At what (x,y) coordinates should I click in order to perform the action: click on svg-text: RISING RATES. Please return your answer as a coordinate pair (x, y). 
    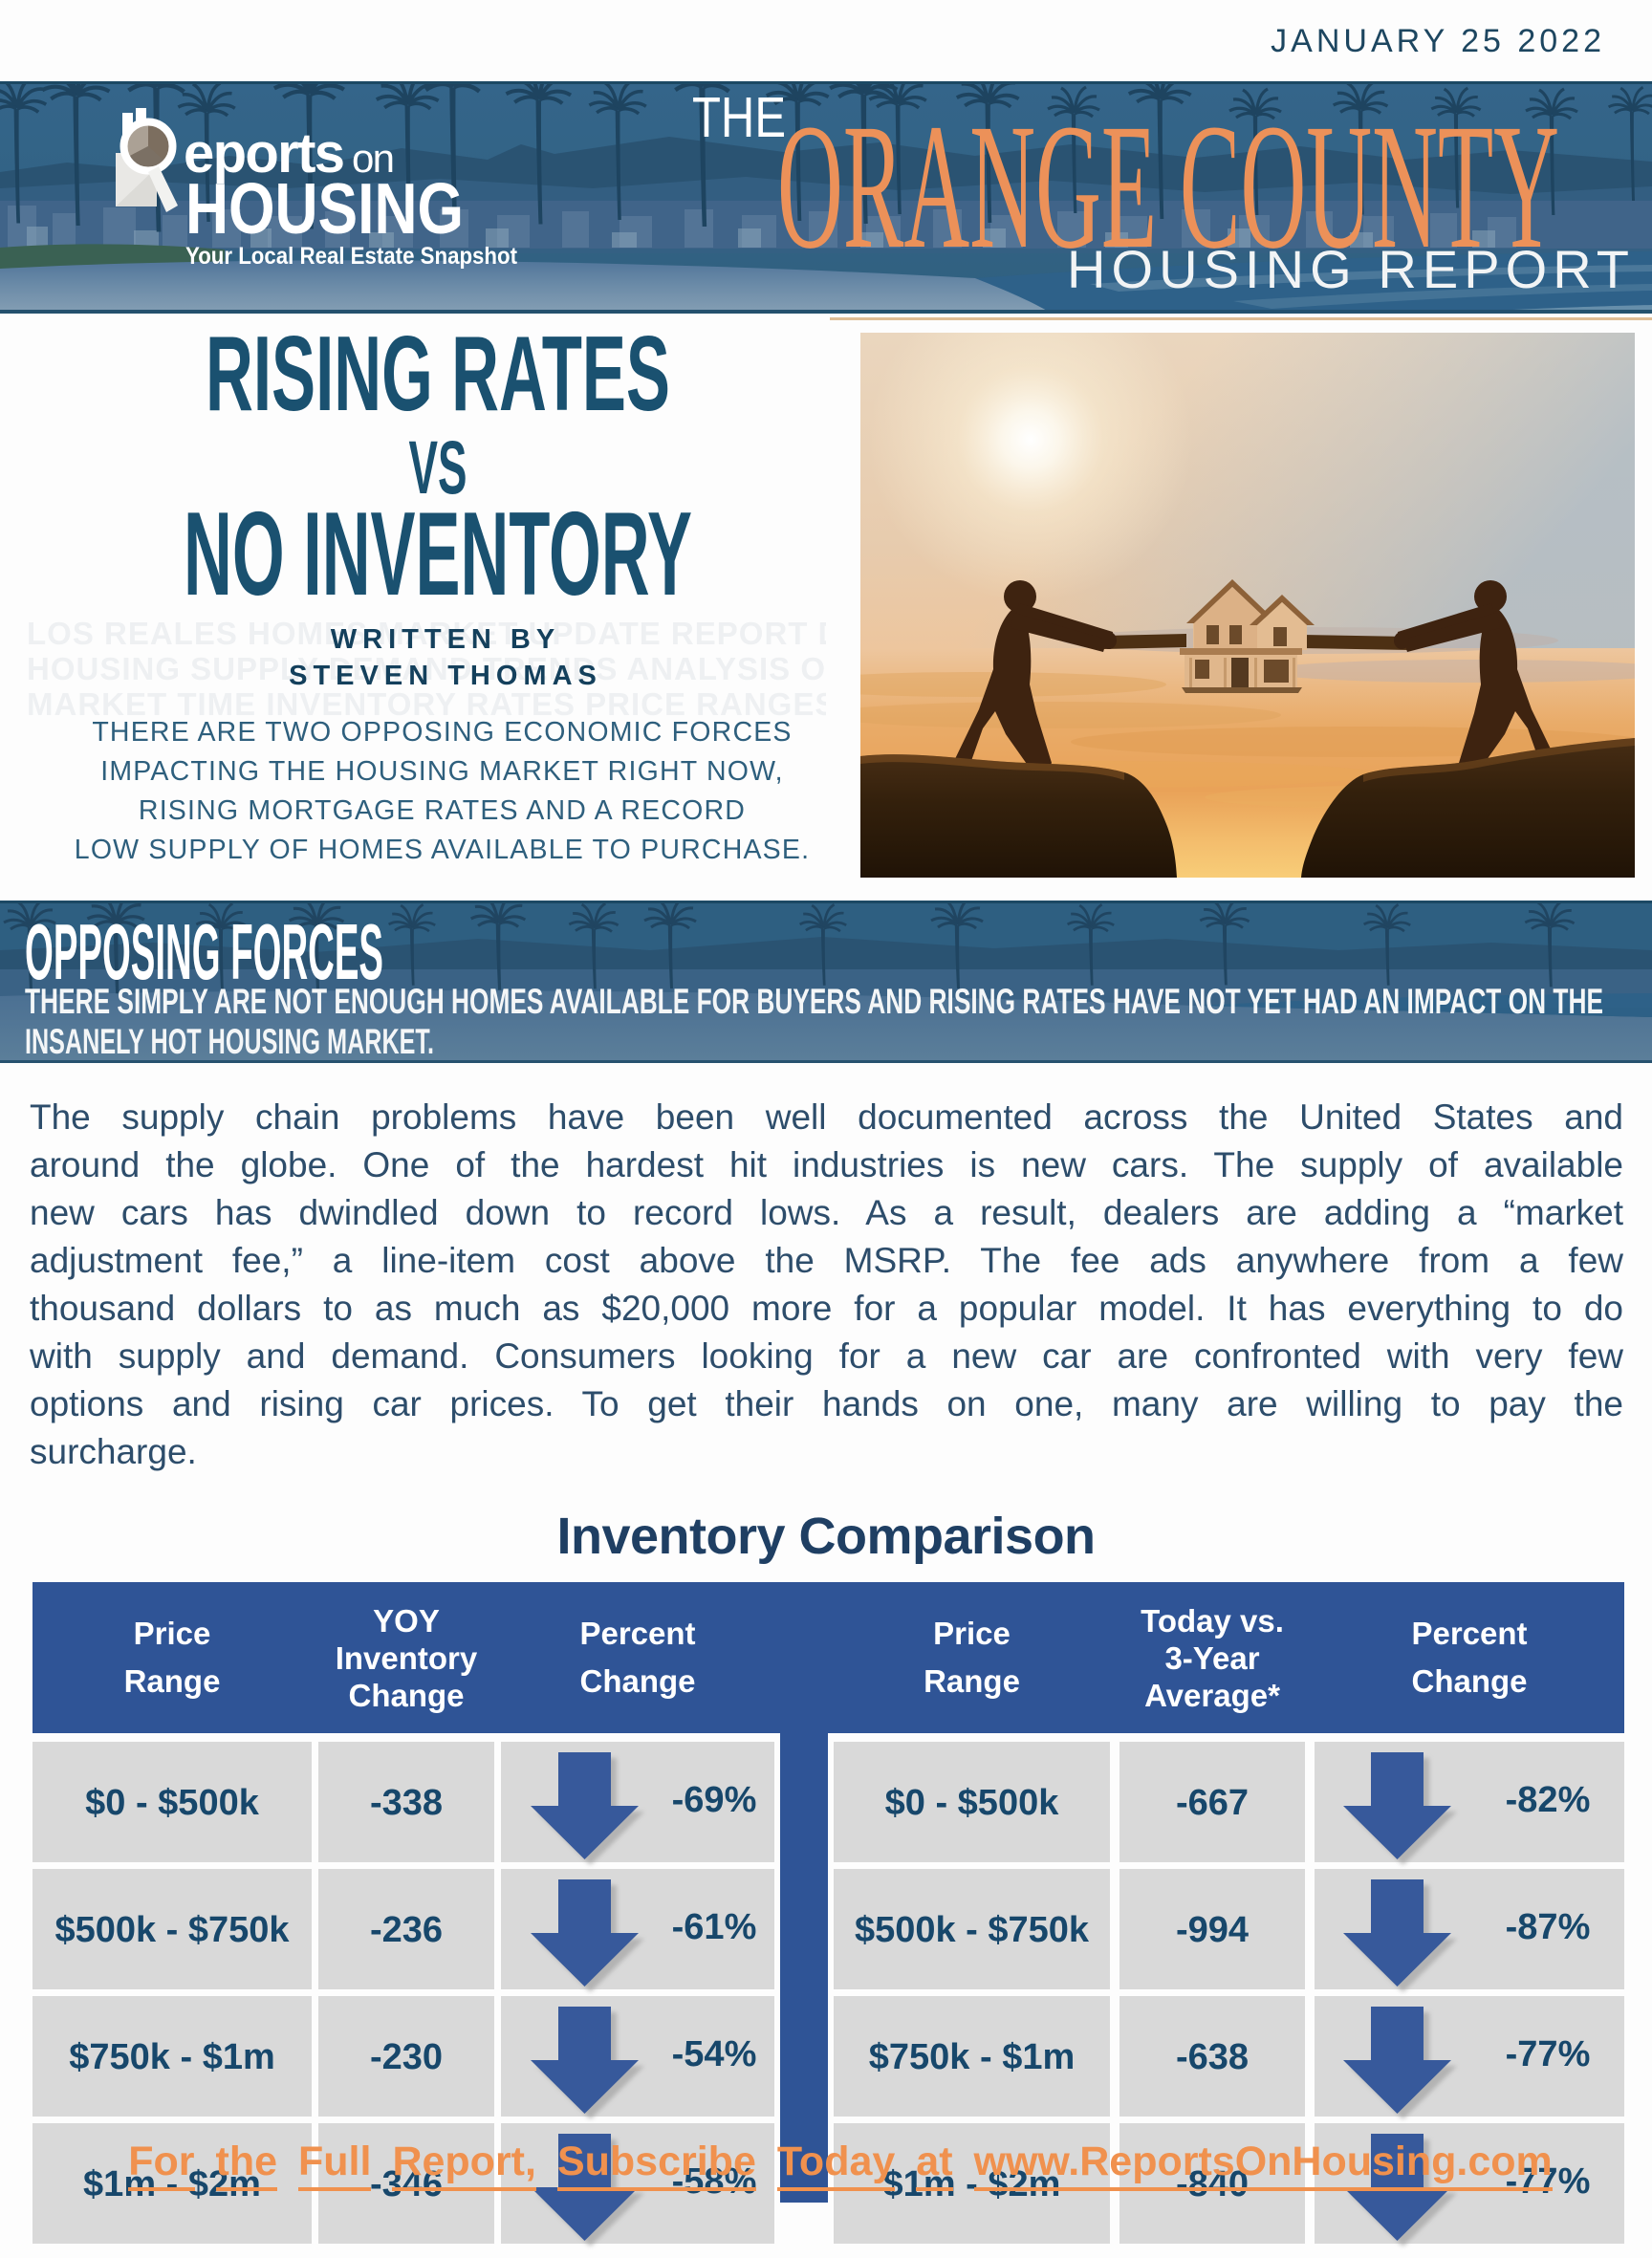
    Looking at the image, I should click on (438, 374).